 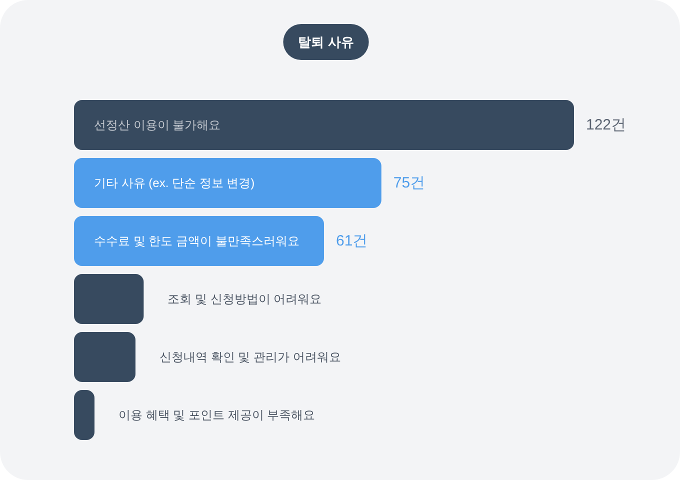 I want to click on title: 탈퇴 사유, so click(x=326, y=42).